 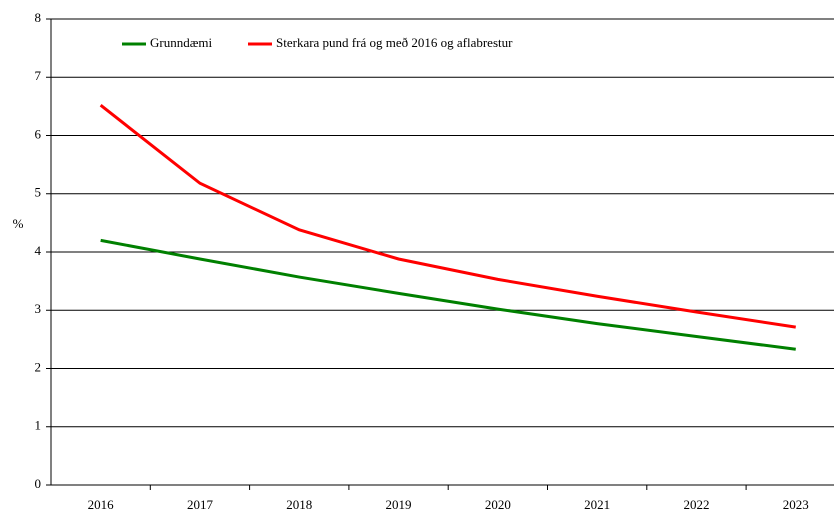 What do you see at coordinates (181, 42) in the screenshot?
I see `legend-label: Grunndæmi` at bounding box center [181, 42].